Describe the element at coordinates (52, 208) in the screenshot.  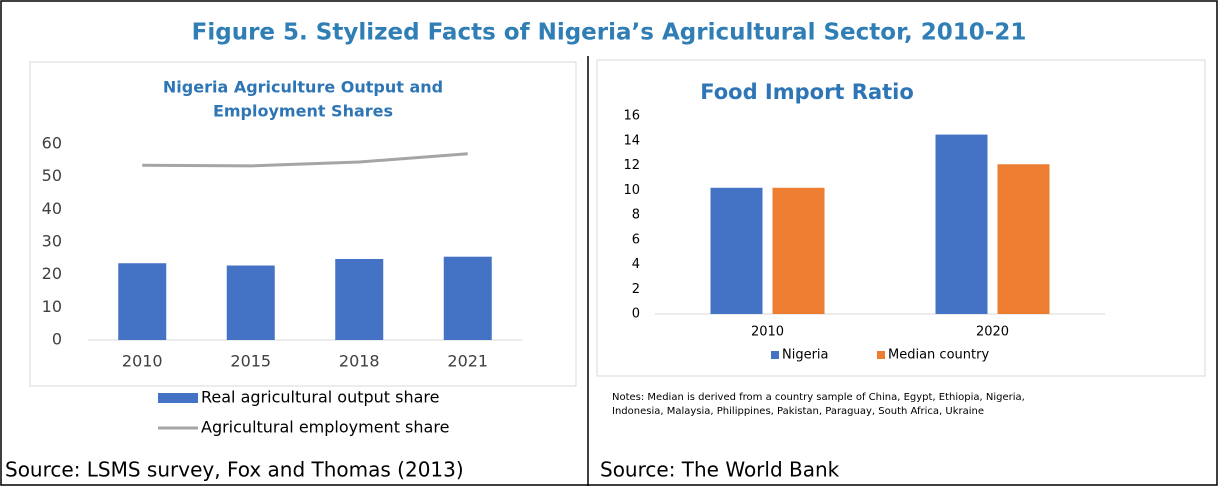
I see `y-tick-label: 40` at that location.